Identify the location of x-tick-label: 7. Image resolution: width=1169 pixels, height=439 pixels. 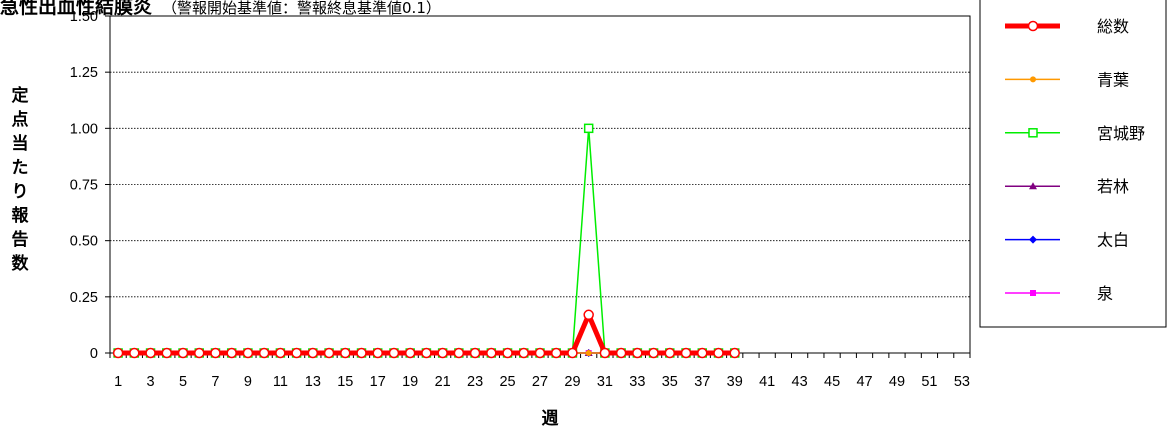
(215, 382).